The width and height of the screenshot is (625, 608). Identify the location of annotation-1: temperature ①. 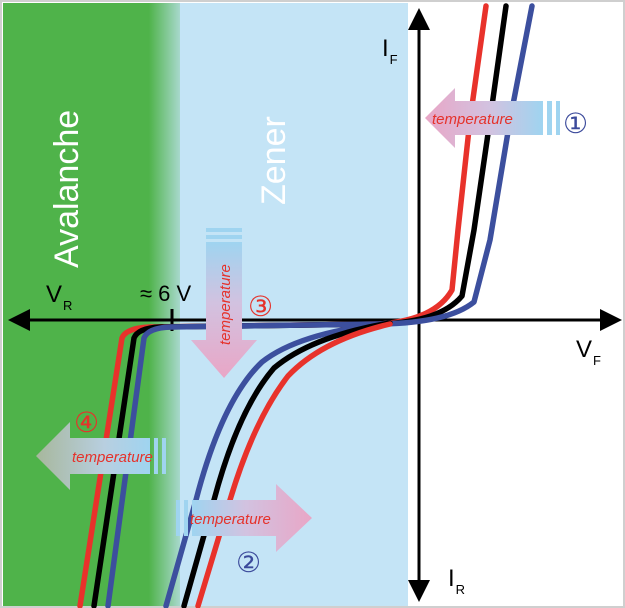
(506, 118).